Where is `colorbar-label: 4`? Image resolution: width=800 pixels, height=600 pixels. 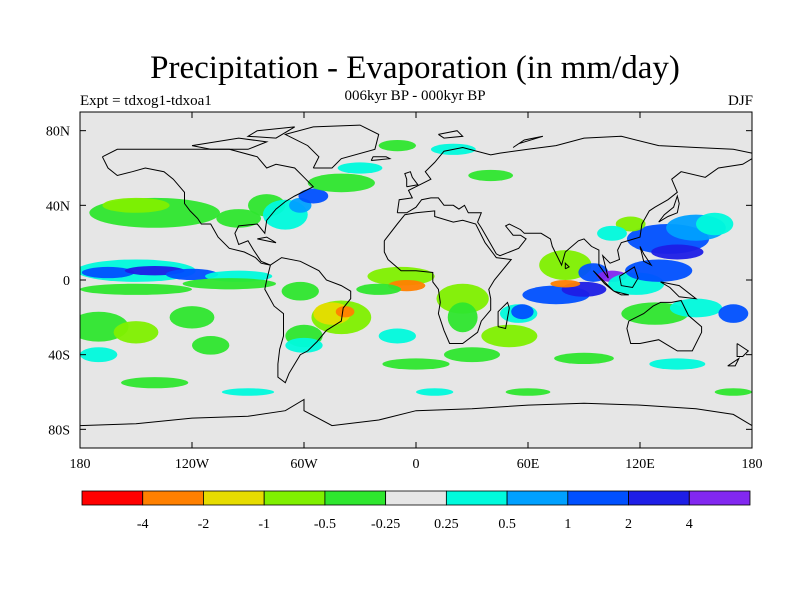 colorbar-label: 4 is located at coordinates (689, 524).